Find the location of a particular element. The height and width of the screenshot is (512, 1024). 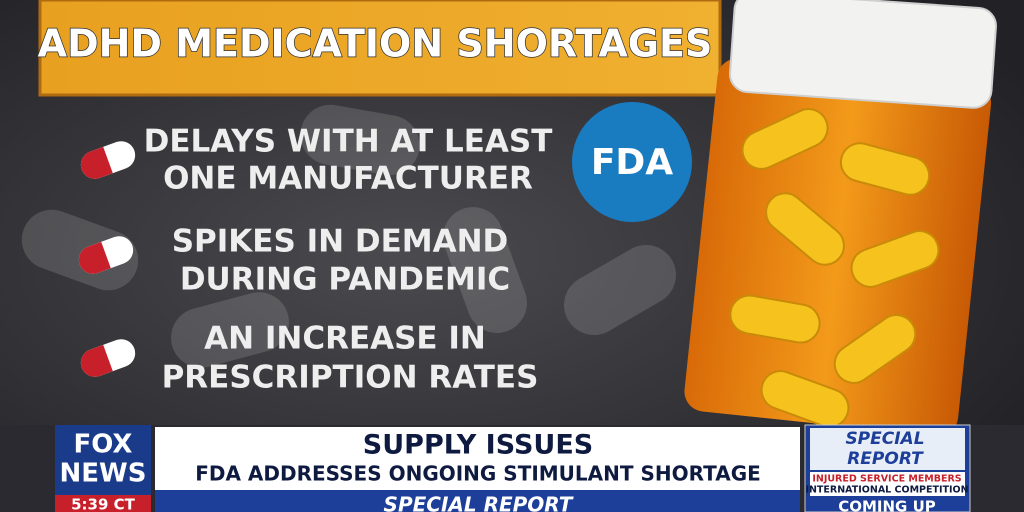

subheadline: FDA ADDRESSES ONGOING STIMULANT SHORTAGE is located at coordinates (478, 474).